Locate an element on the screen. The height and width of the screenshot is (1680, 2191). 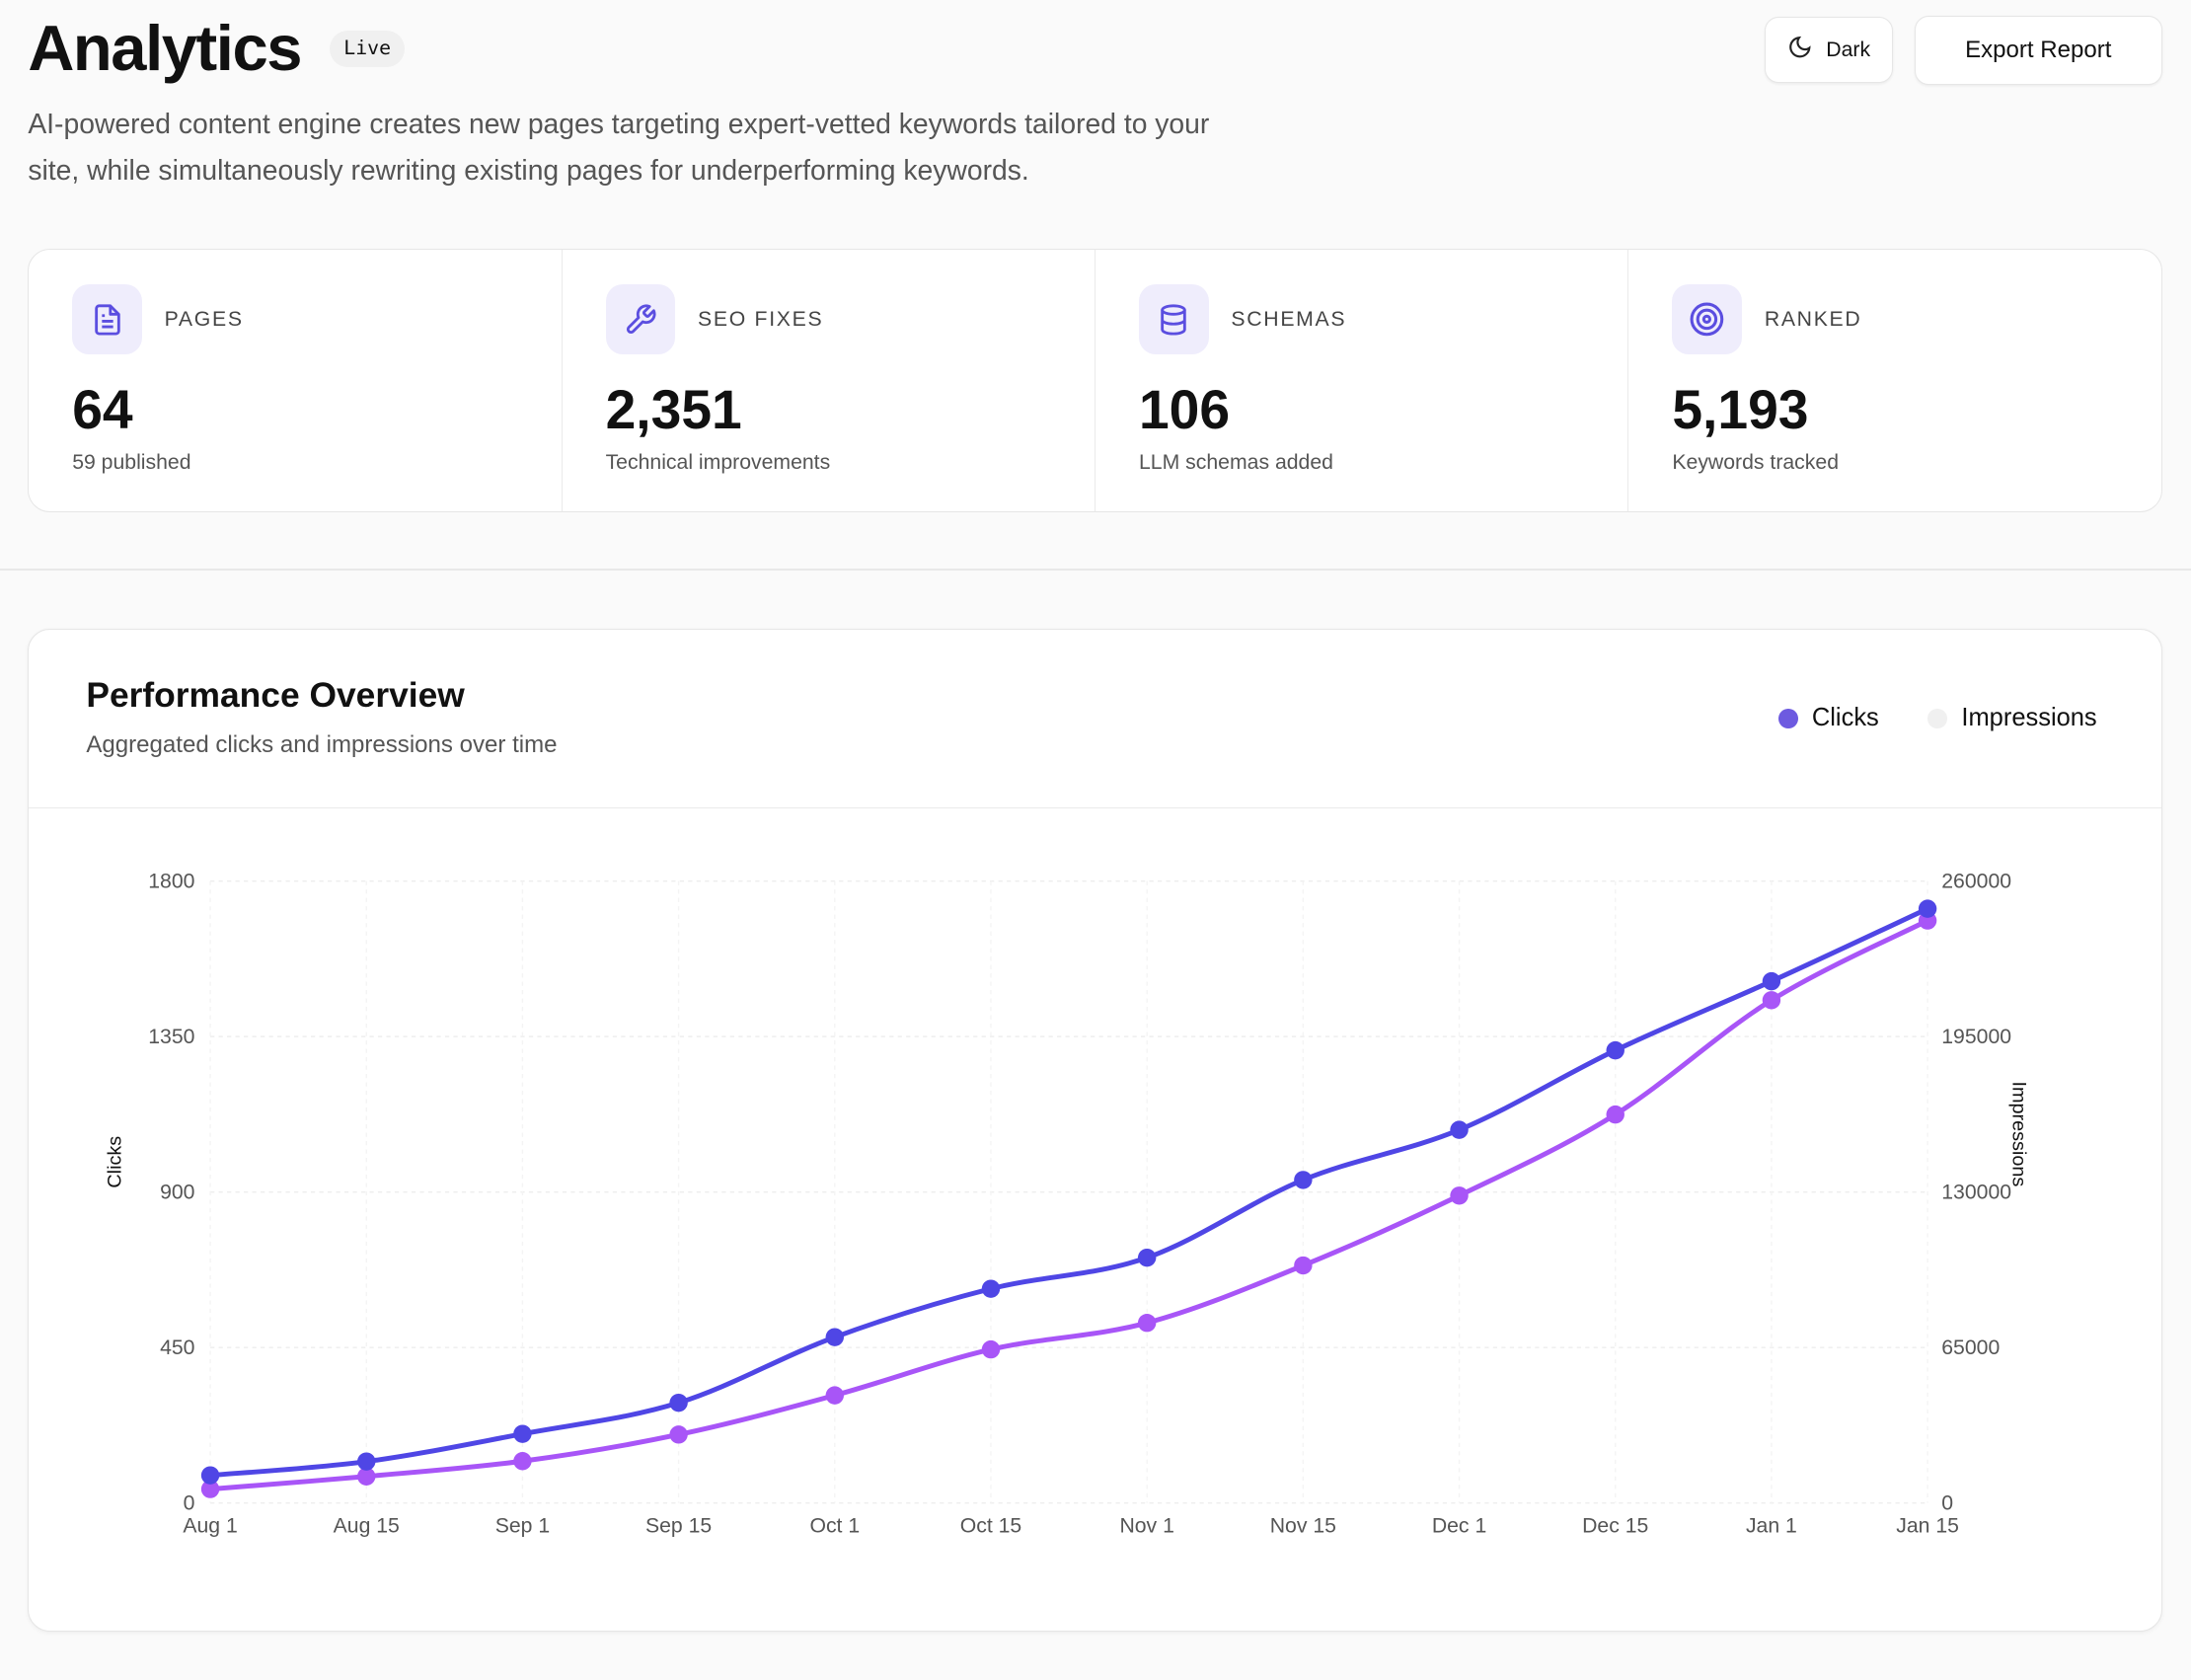
y2-tick-label: 130000 is located at coordinates (1977, 1193).